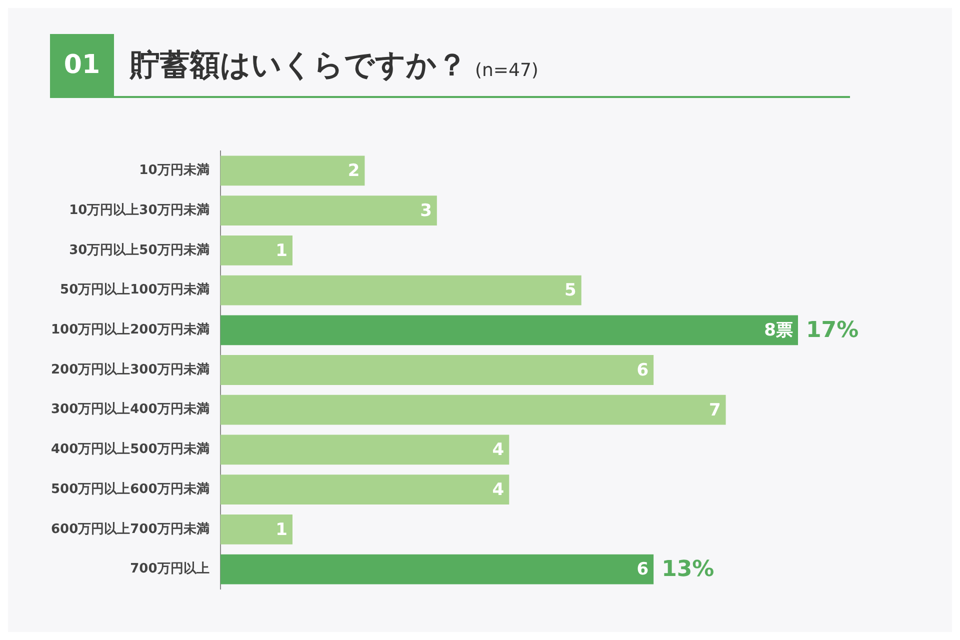 The height and width of the screenshot is (640, 960). What do you see at coordinates (139, 210) in the screenshot?
I see `y-tick-label: 10万円以上30万円未満` at bounding box center [139, 210].